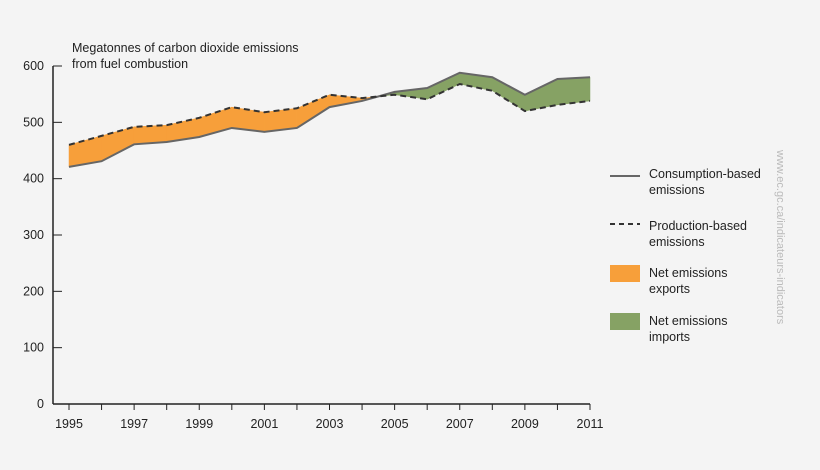 Image resolution: width=820 pixels, height=470 pixels. What do you see at coordinates (33, 66) in the screenshot?
I see `y-tick-label: 600` at bounding box center [33, 66].